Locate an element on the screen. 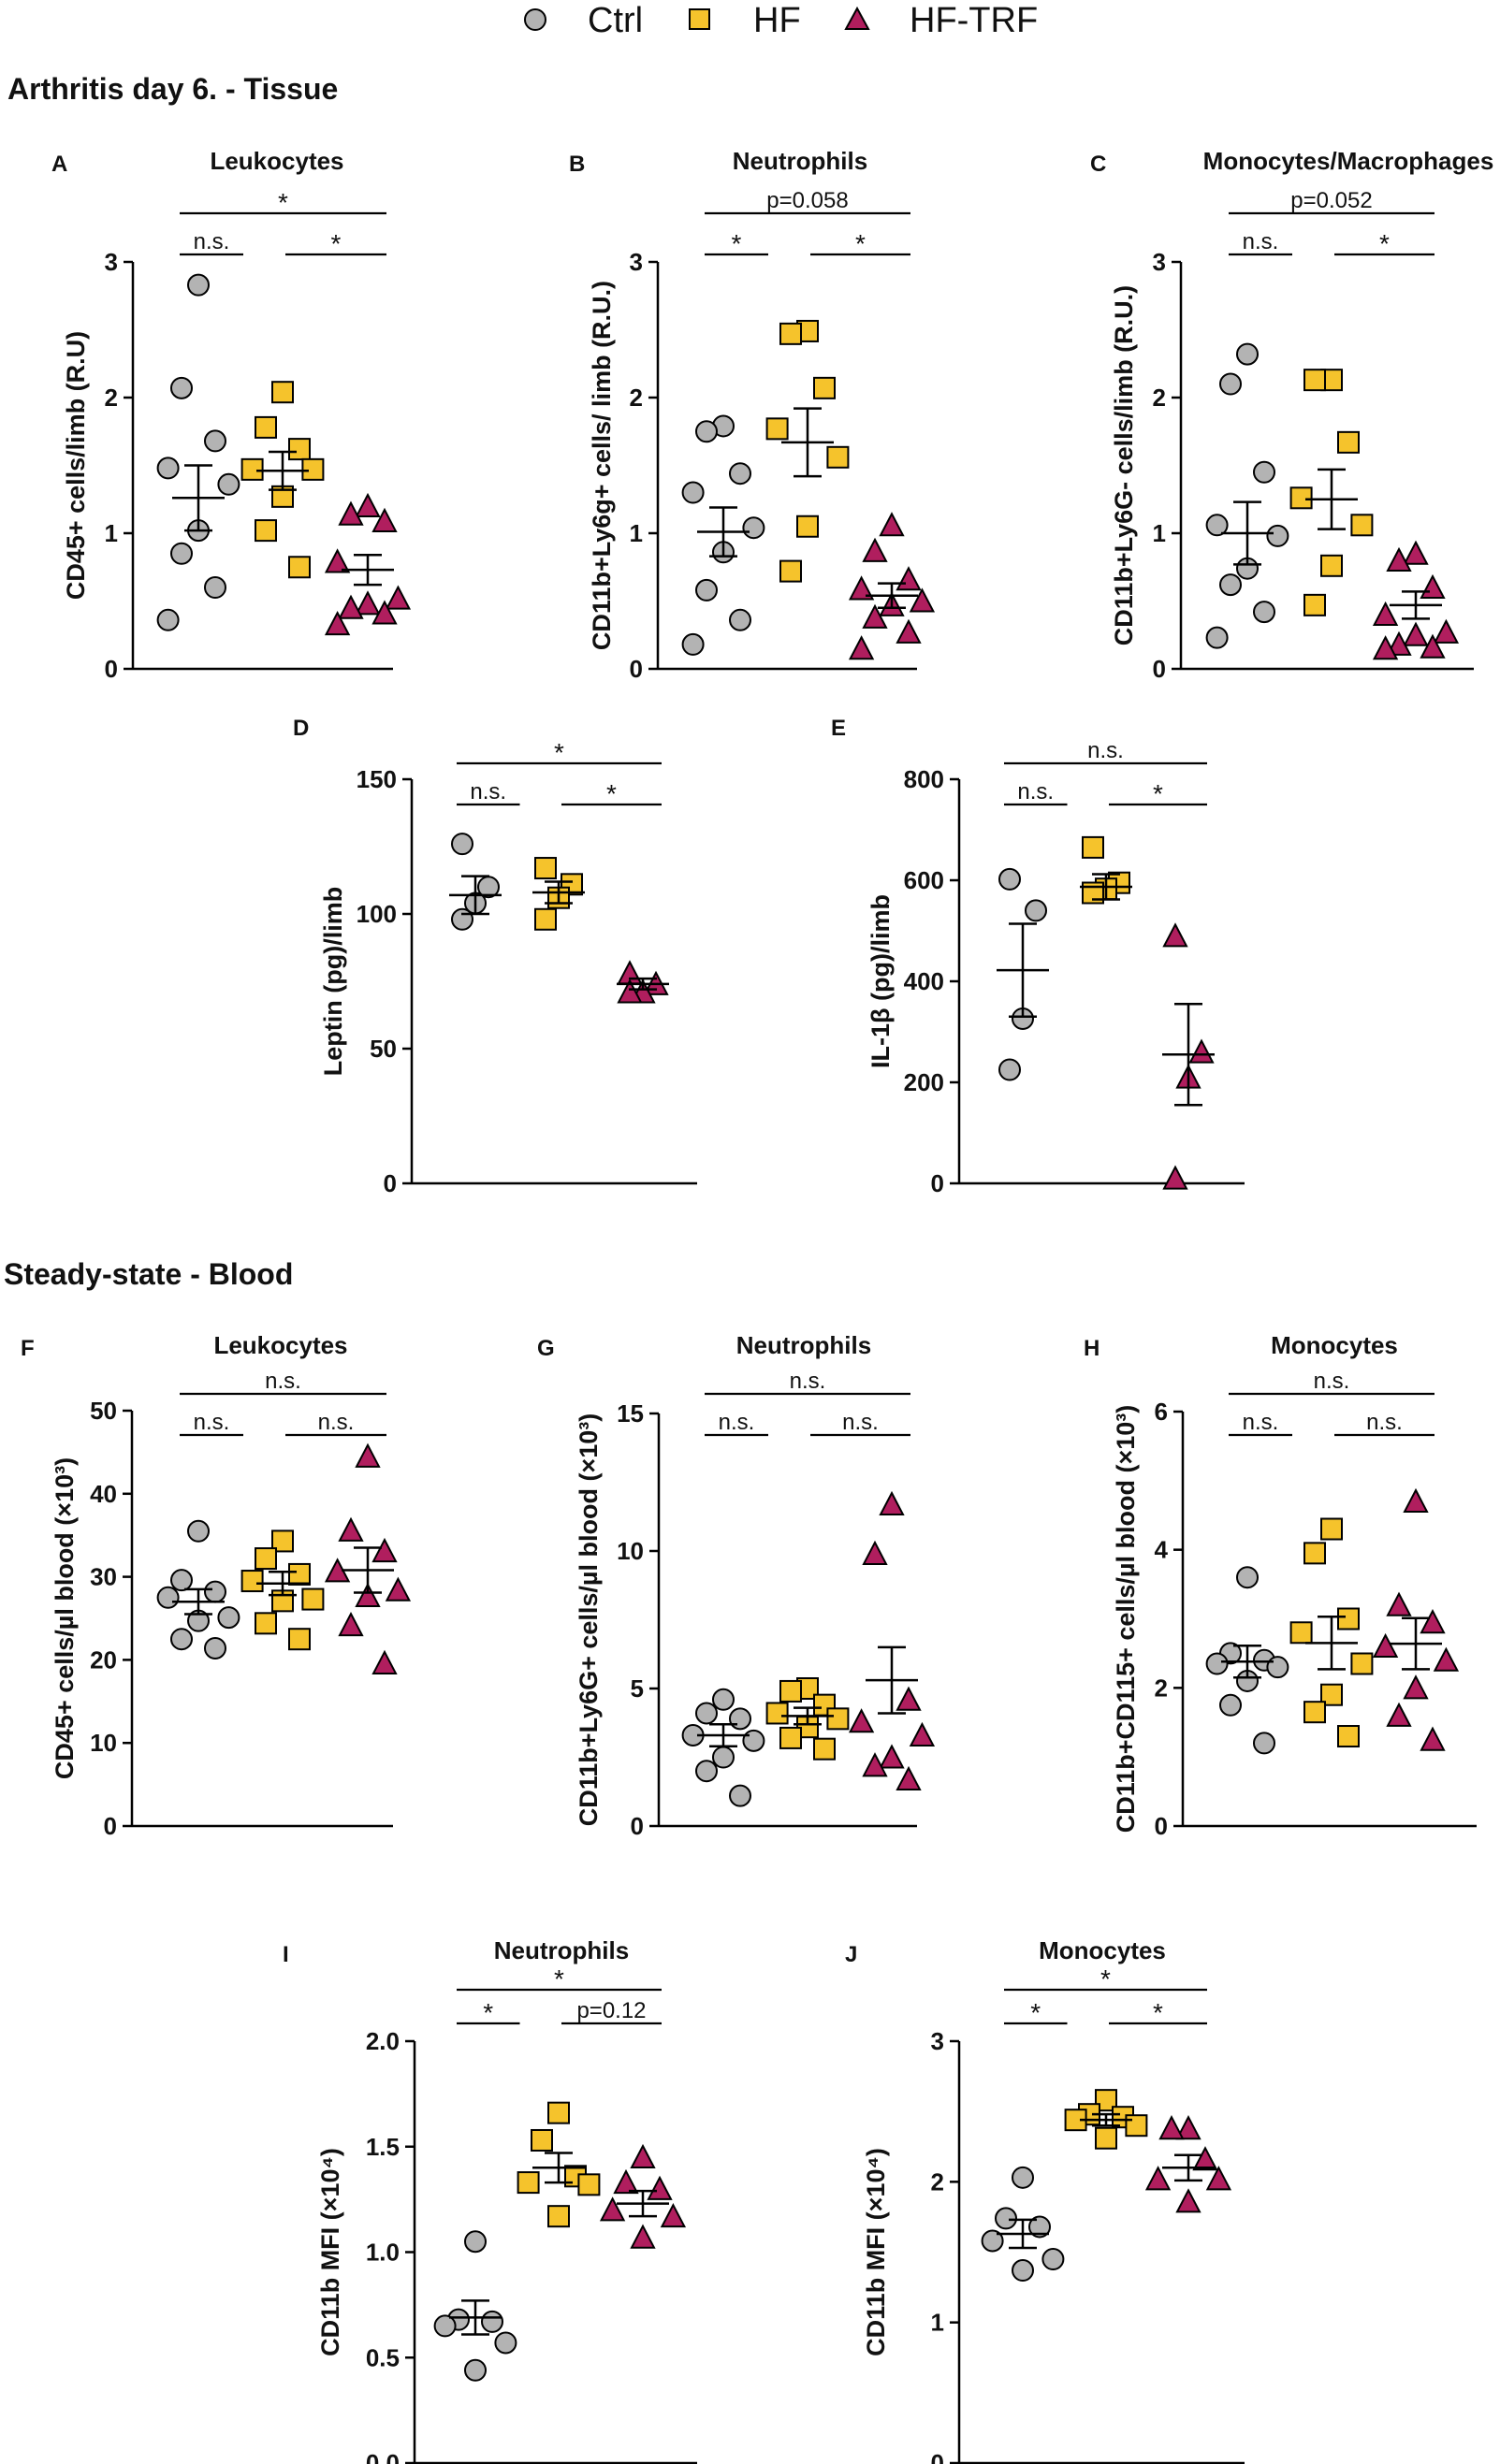 The height and width of the screenshot is (2464, 1500). y-axis-label: CD45+ cells/limb (R.U) is located at coordinates (76, 466).